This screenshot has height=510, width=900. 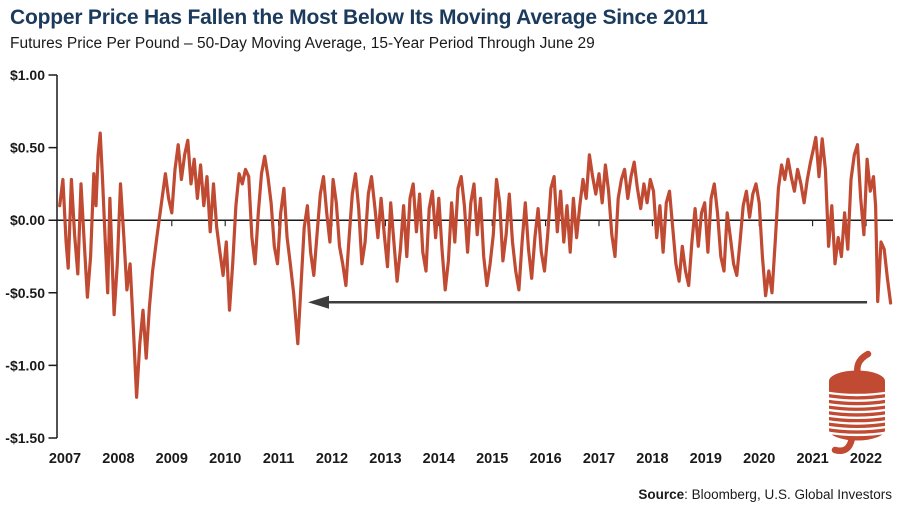 I want to click on x-axis-year-label: 2019, so click(x=706, y=459).